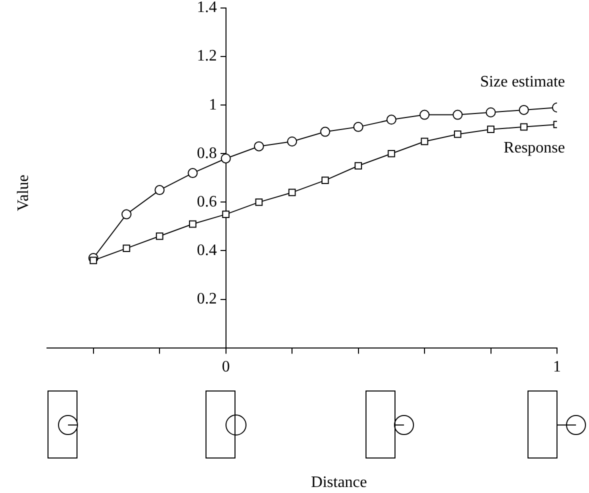 The height and width of the screenshot is (493, 589). Describe the element at coordinates (206, 299) in the screenshot. I see `y-tick-label: 0.2` at that location.